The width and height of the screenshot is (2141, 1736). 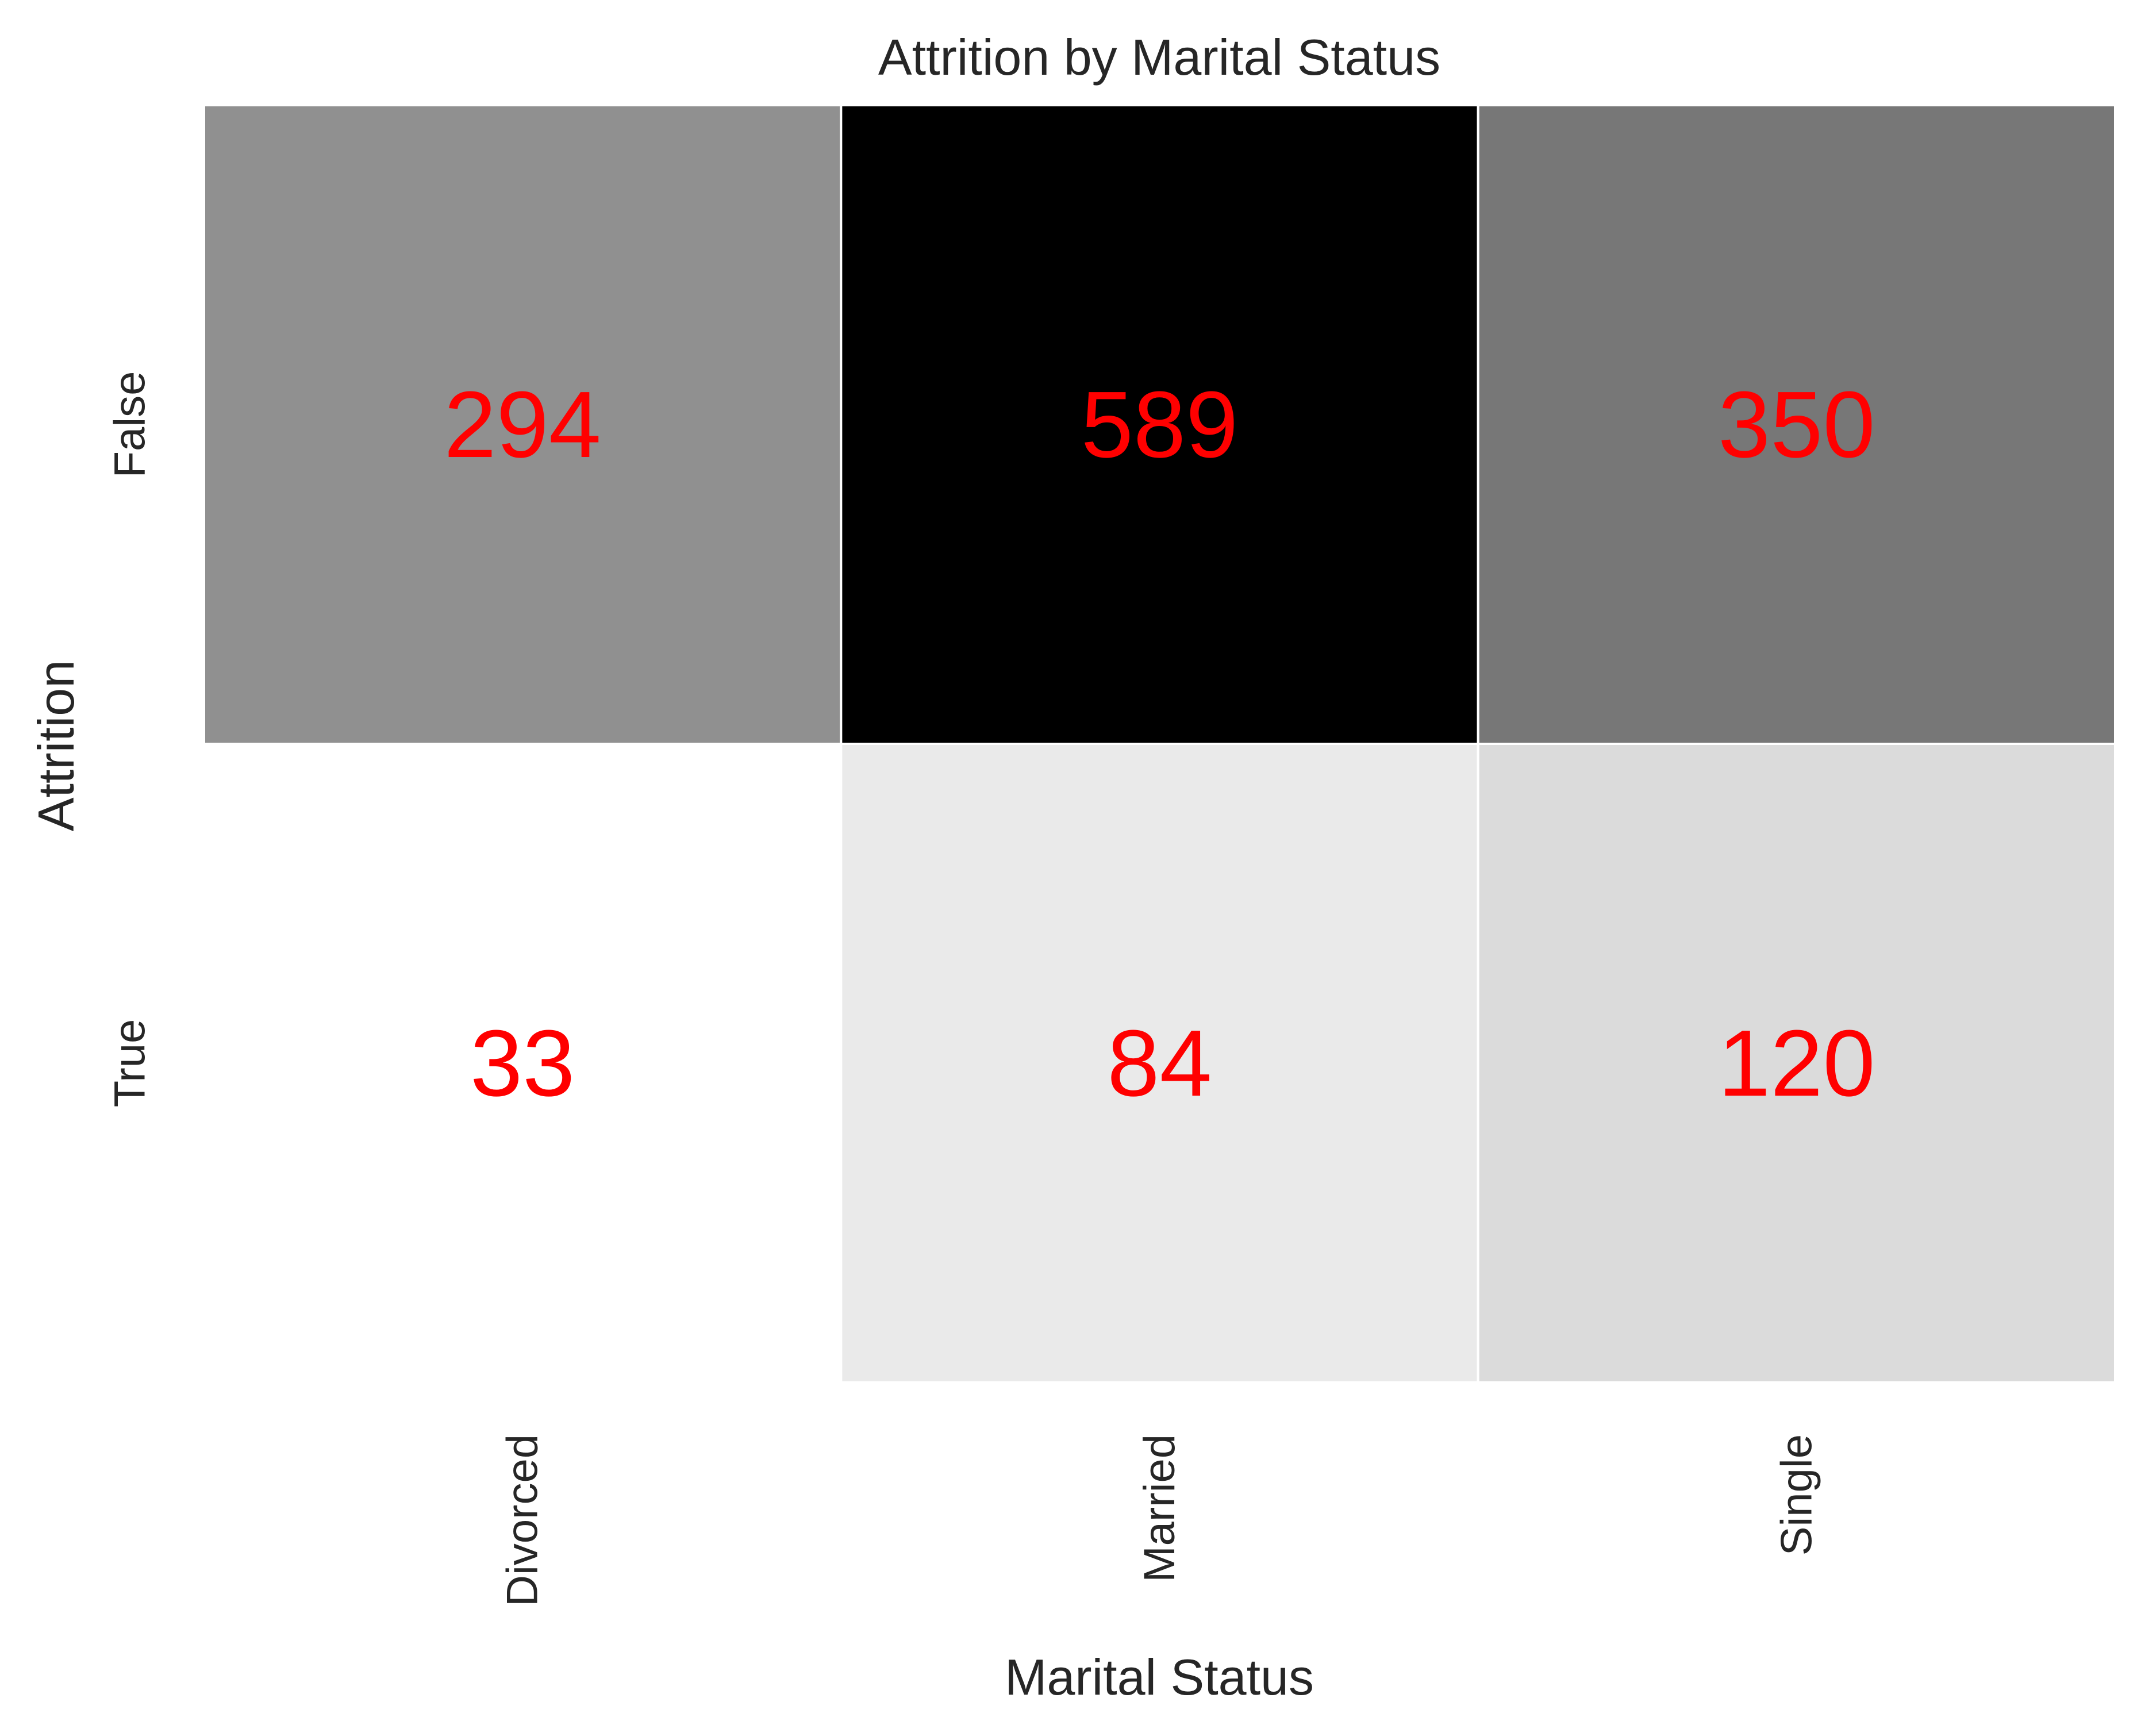 What do you see at coordinates (522, 1520) in the screenshot?
I see `x-tick-label: Divorced` at bounding box center [522, 1520].